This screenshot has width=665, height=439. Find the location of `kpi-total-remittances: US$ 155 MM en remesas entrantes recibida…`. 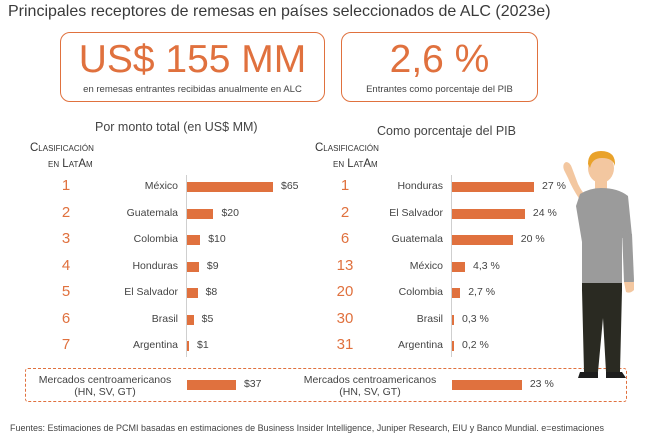

kpi-total-remittances: US$ 155 MM en remesas entrantes recibida… is located at coordinates (192, 67).